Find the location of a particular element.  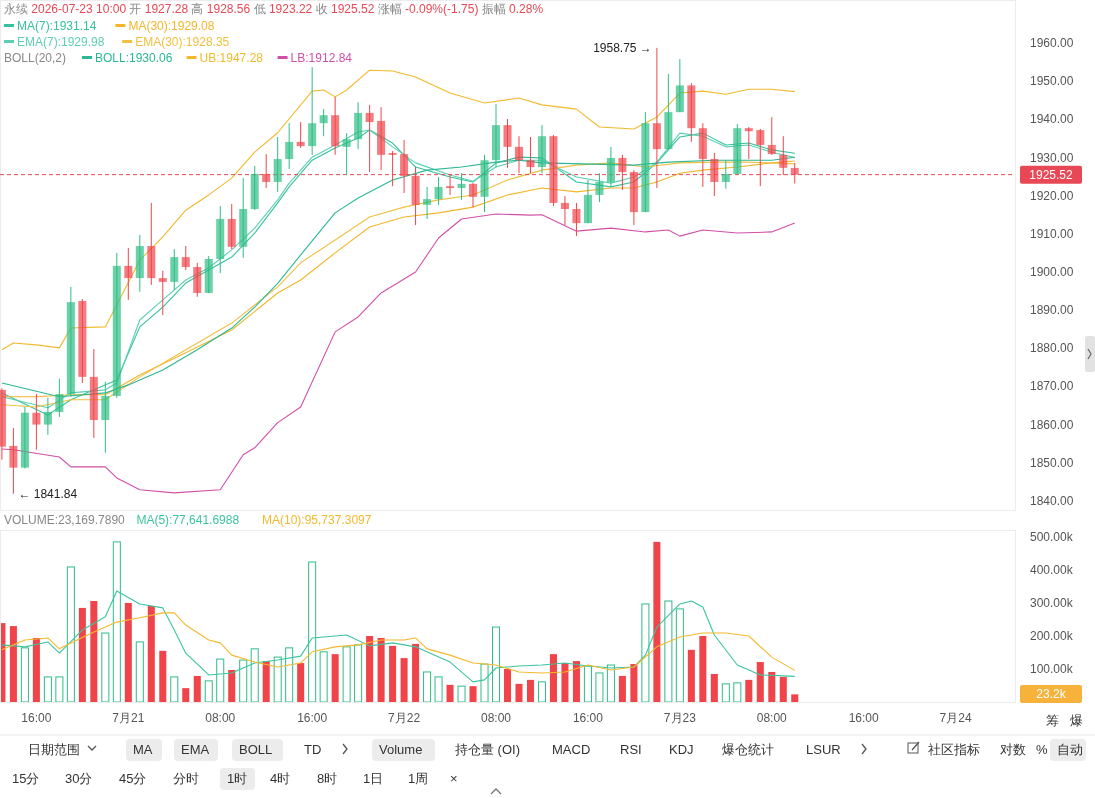

y-tick-label: 1940.00 is located at coordinates (1052, 119).